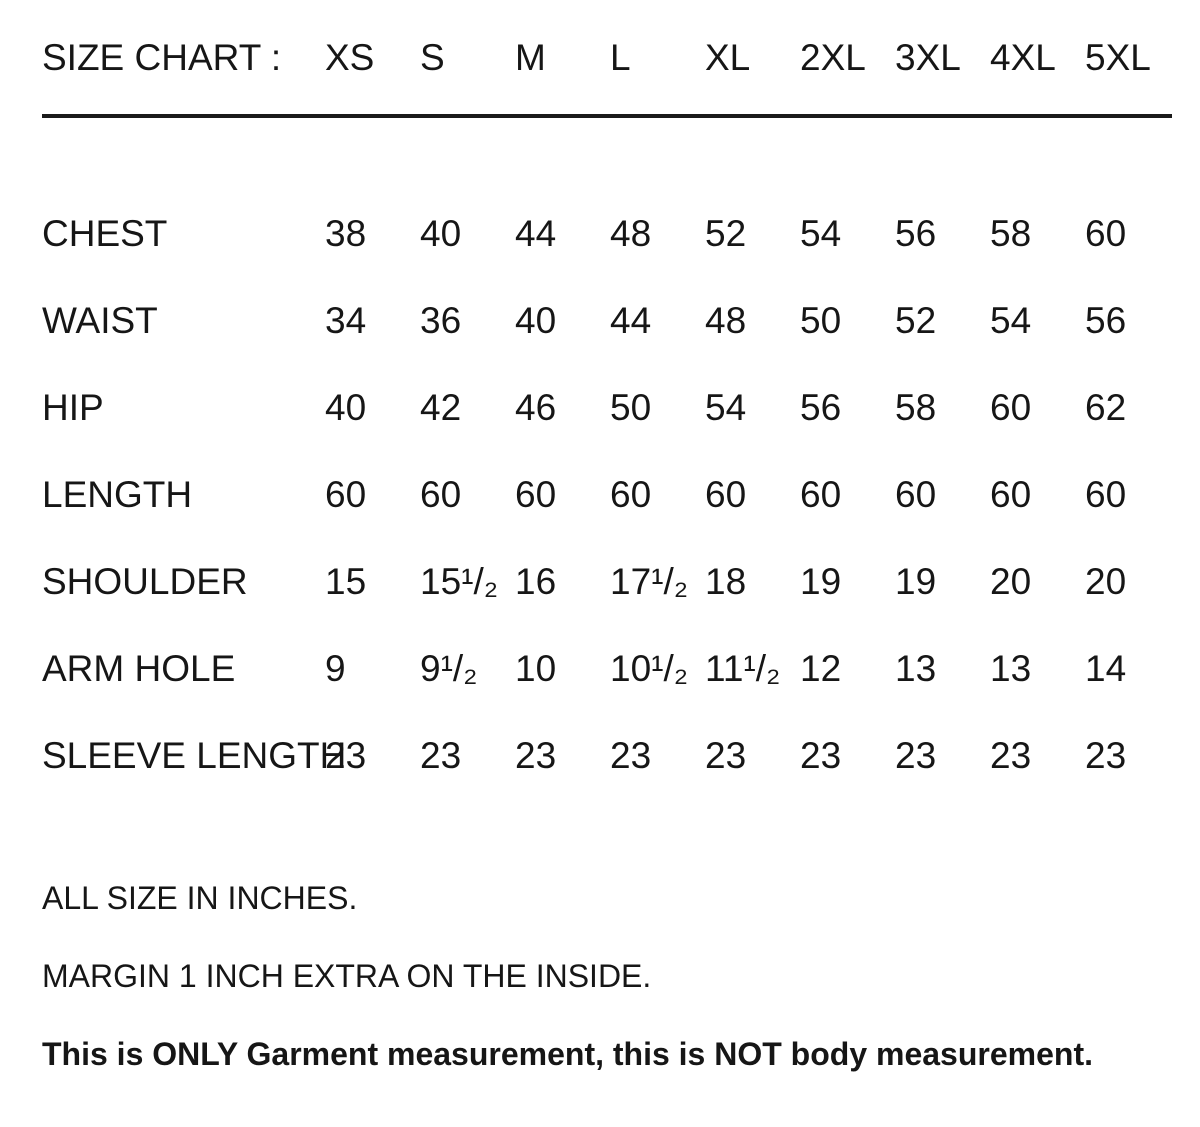  What do you see at coordinates (536, 668) in the screenshot?
I see `size-cell: 10` at bounding box center [536, 668].